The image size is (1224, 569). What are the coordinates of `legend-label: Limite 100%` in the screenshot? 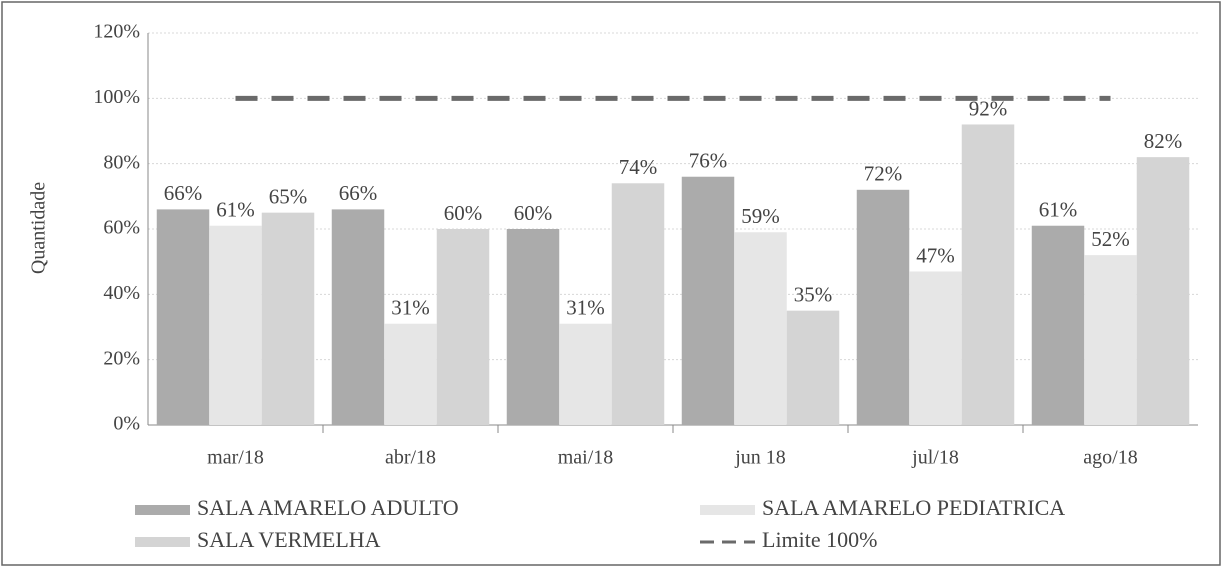 It's located at (819, 539).